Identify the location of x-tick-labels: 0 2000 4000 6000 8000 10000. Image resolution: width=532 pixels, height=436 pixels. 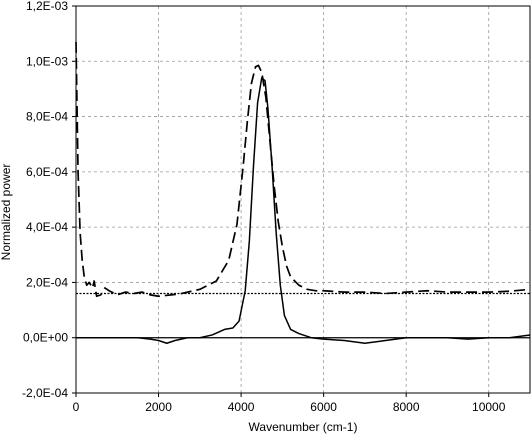
(289, 407).